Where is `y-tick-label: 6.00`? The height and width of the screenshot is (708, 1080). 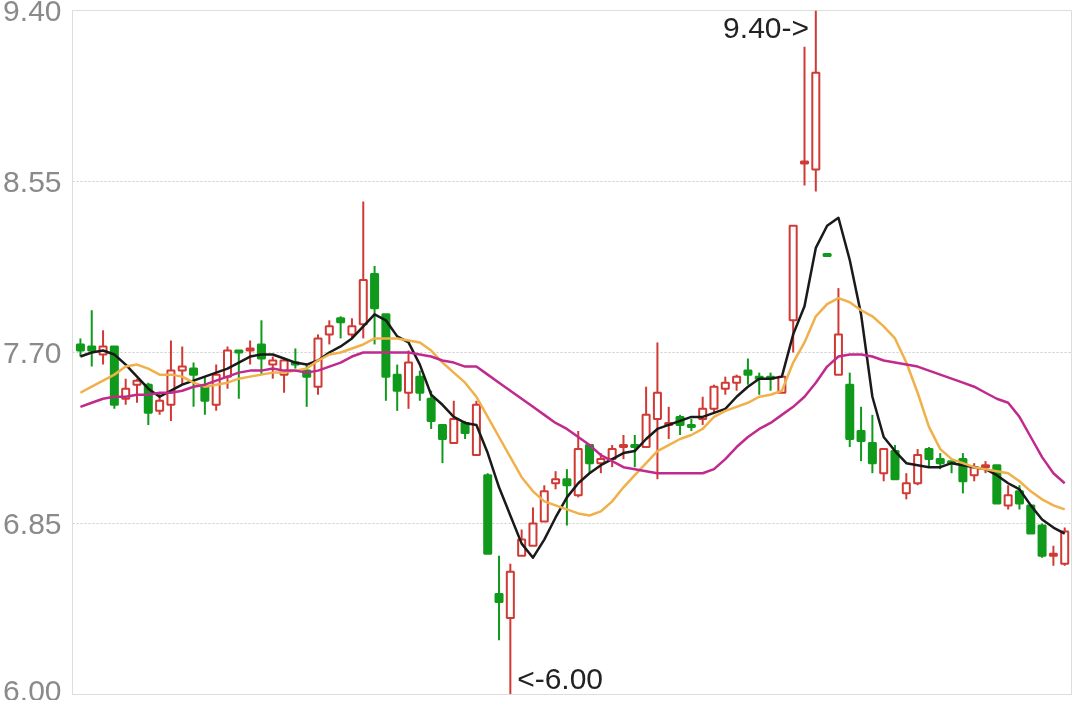 y-tick-label: 6.00 is located at coordinates (32, 690).